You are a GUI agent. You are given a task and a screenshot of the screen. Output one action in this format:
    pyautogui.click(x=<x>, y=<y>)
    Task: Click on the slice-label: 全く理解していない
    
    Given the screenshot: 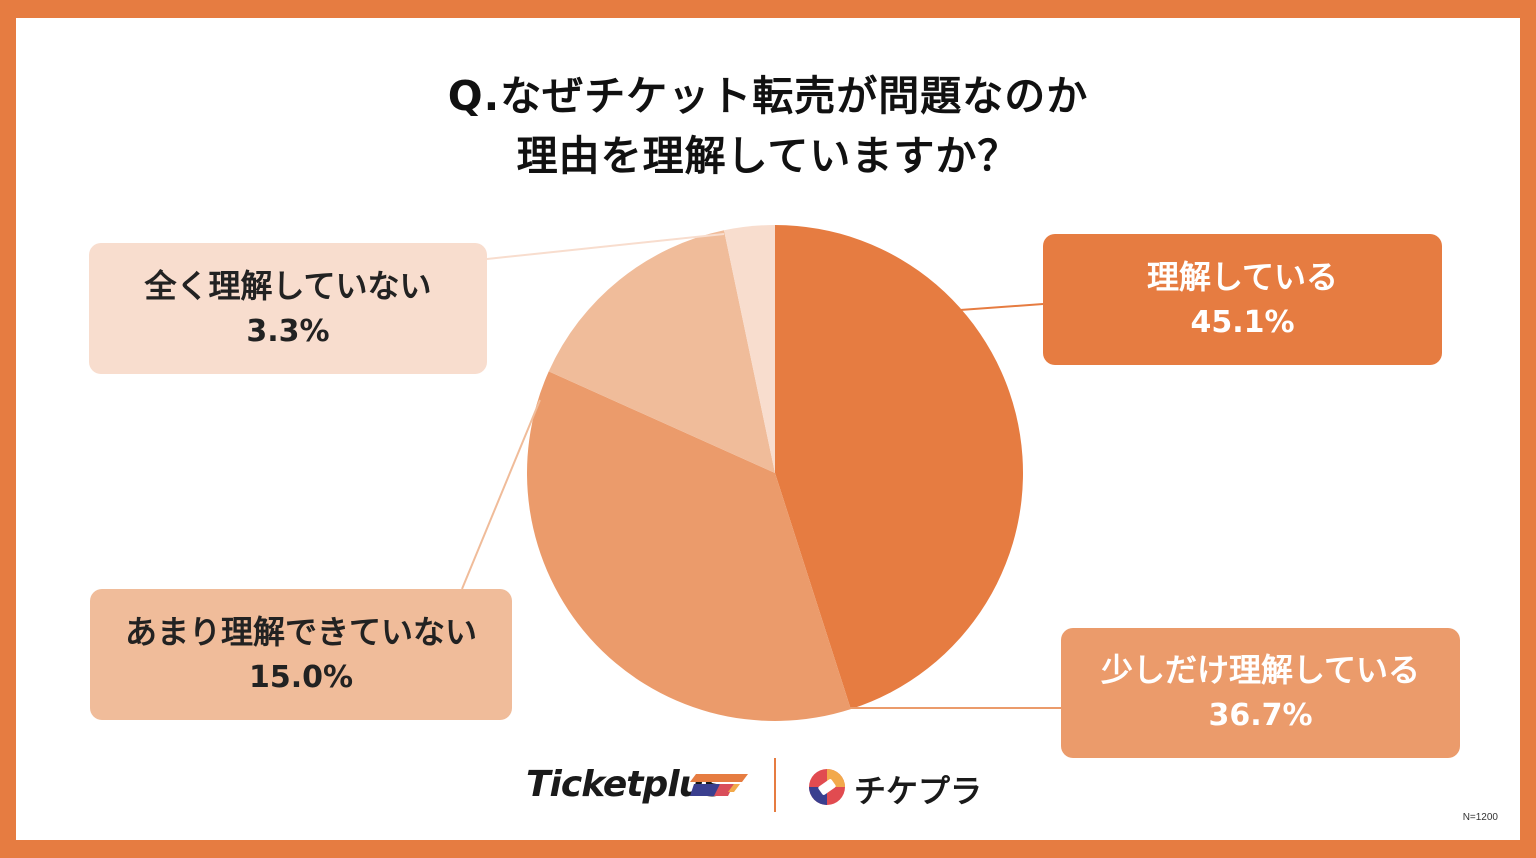 What is the action you would take?
    pyautogui.click(x=288, y=285)
    